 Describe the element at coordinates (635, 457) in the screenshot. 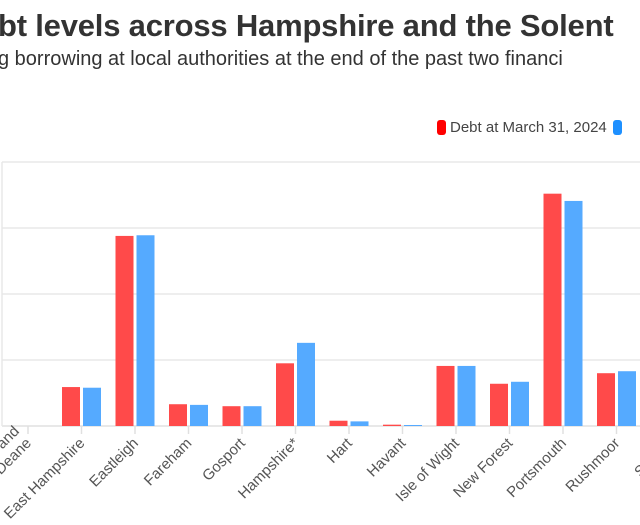

I see `x-tick-label: Southa` at that location.